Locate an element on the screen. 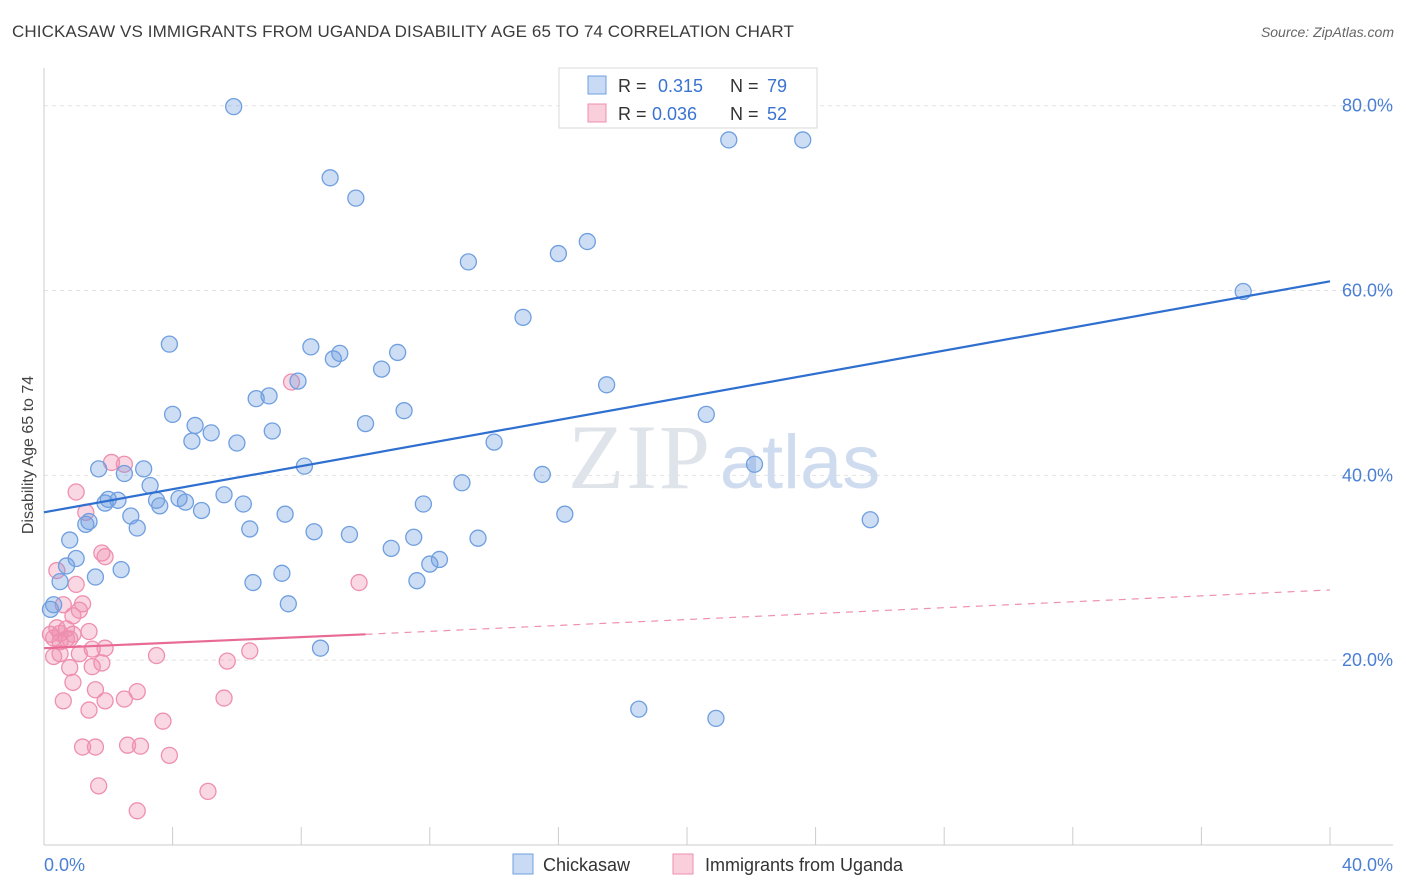 Image resolution: width=1406 pixels, height=892 pixels. watermark: ZIP atlas is located at coordinates (724, 457).